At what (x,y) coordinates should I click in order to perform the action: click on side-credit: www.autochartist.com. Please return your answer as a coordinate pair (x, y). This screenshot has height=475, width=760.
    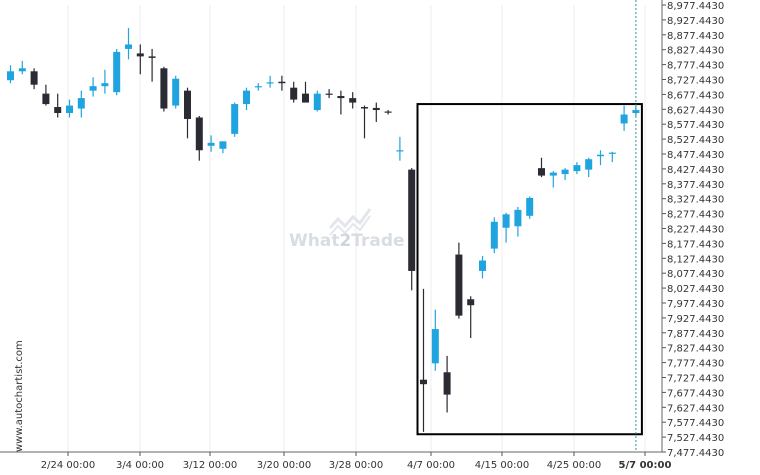
    Looking at the image, I should click on (19, 396).